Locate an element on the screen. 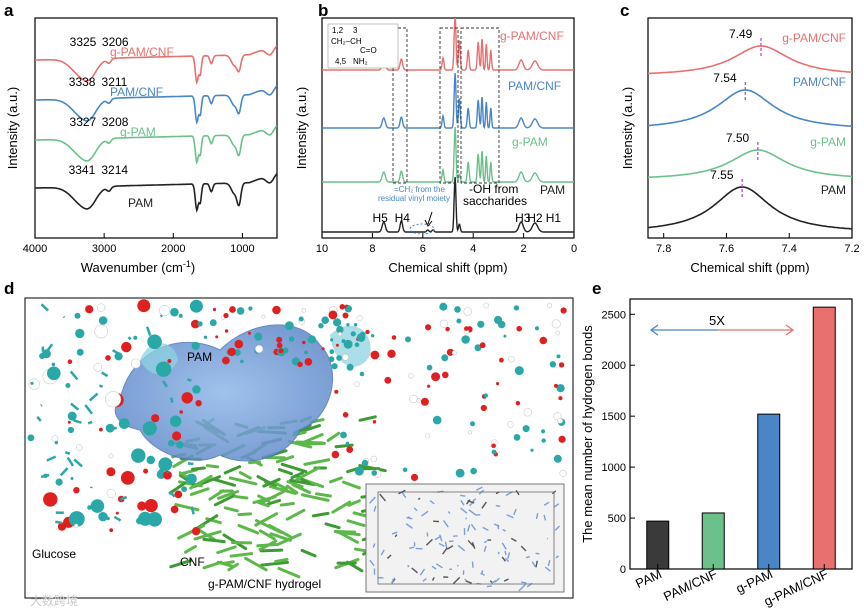 This screenshot has height=611, width=864. label-cnf: CNF is located at coordinates (192, 562).